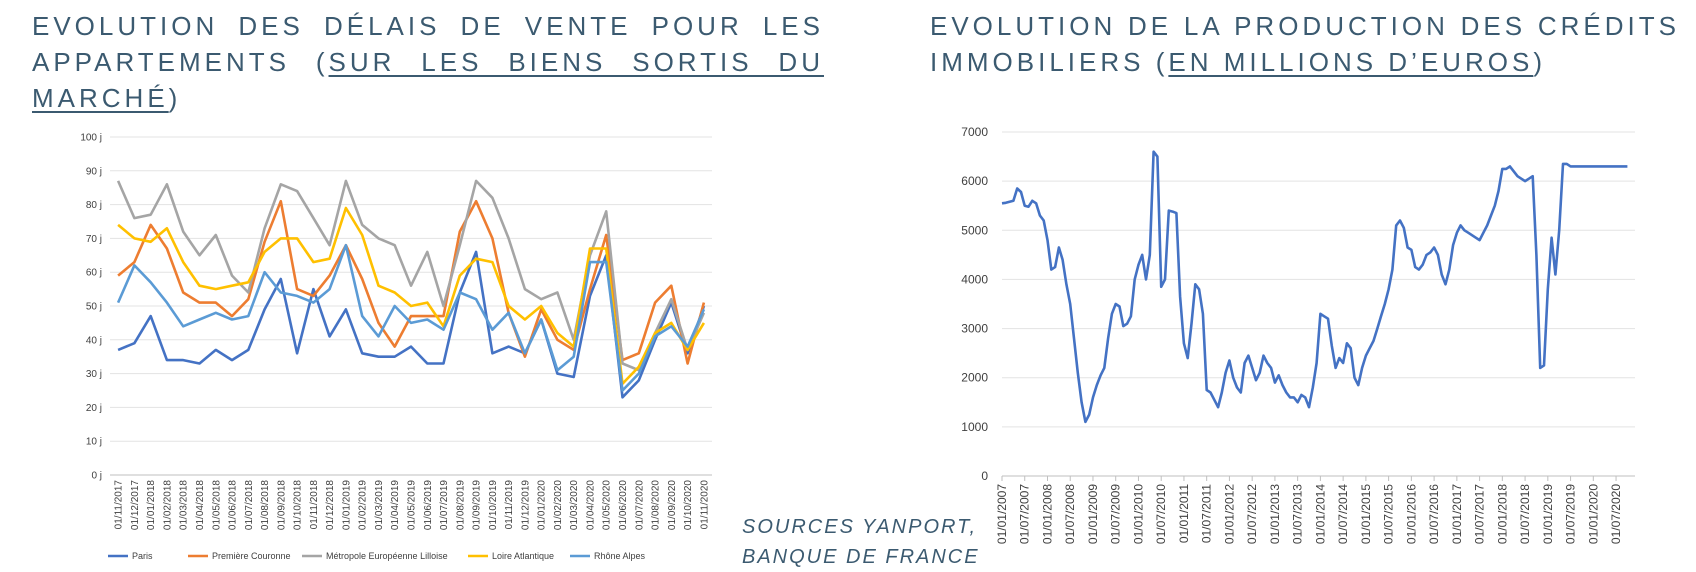 This screenshot has width=1696, height=572. What do you see at coordinates (1229, 514) in the screenshot?
I see `x-tick-label: 01/01/2012` at bounding box center [1229, 514].